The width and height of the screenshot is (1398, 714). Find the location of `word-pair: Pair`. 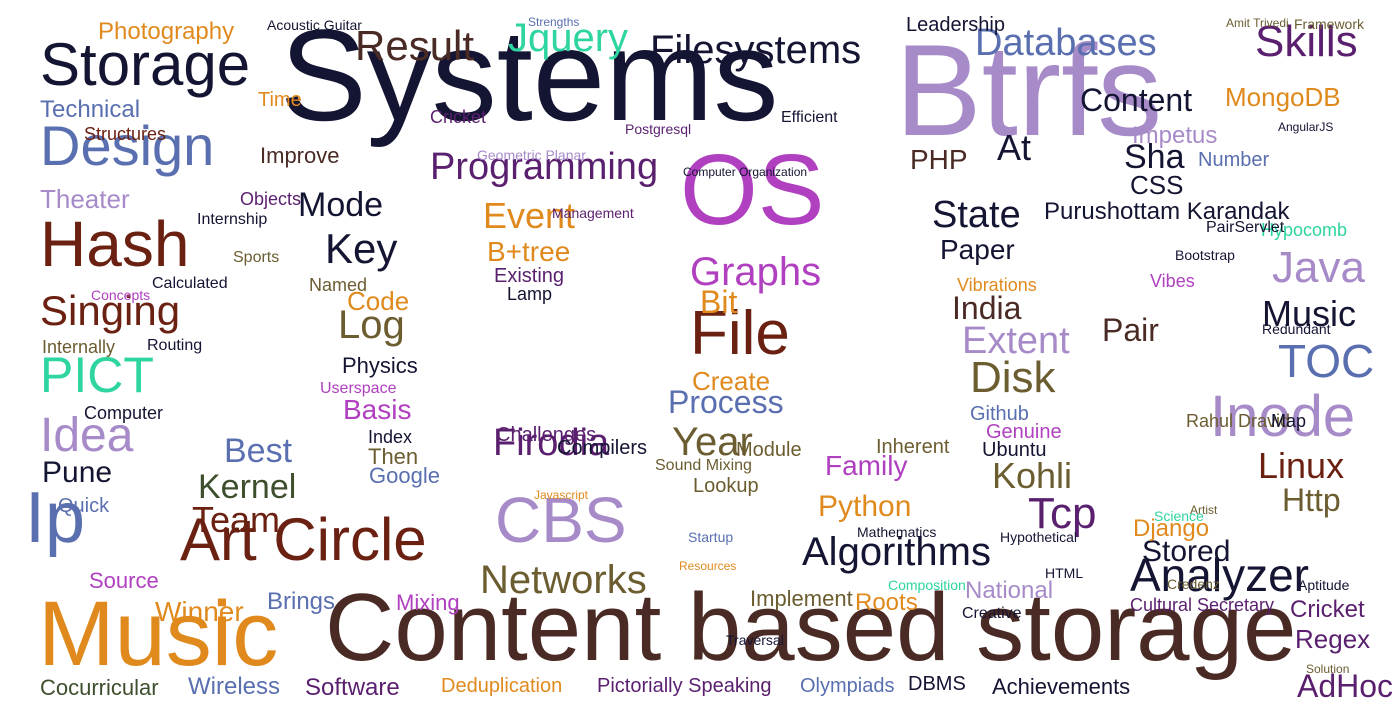

word-pair: Pair is located at coordinates (1130, 330).